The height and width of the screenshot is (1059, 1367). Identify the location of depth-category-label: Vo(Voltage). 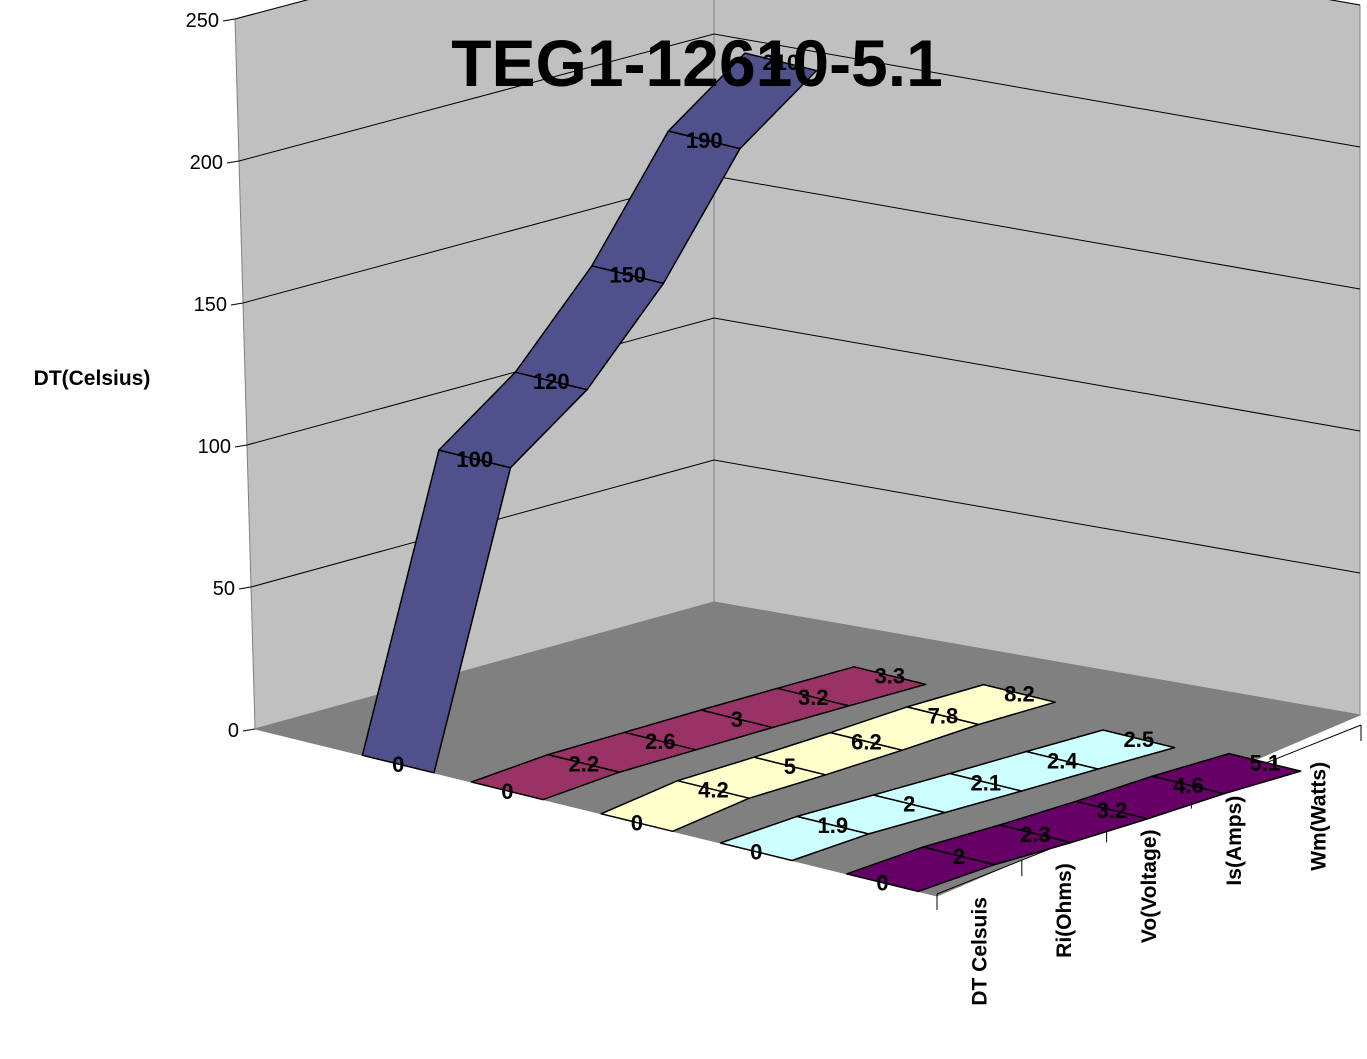
(1149, 887).